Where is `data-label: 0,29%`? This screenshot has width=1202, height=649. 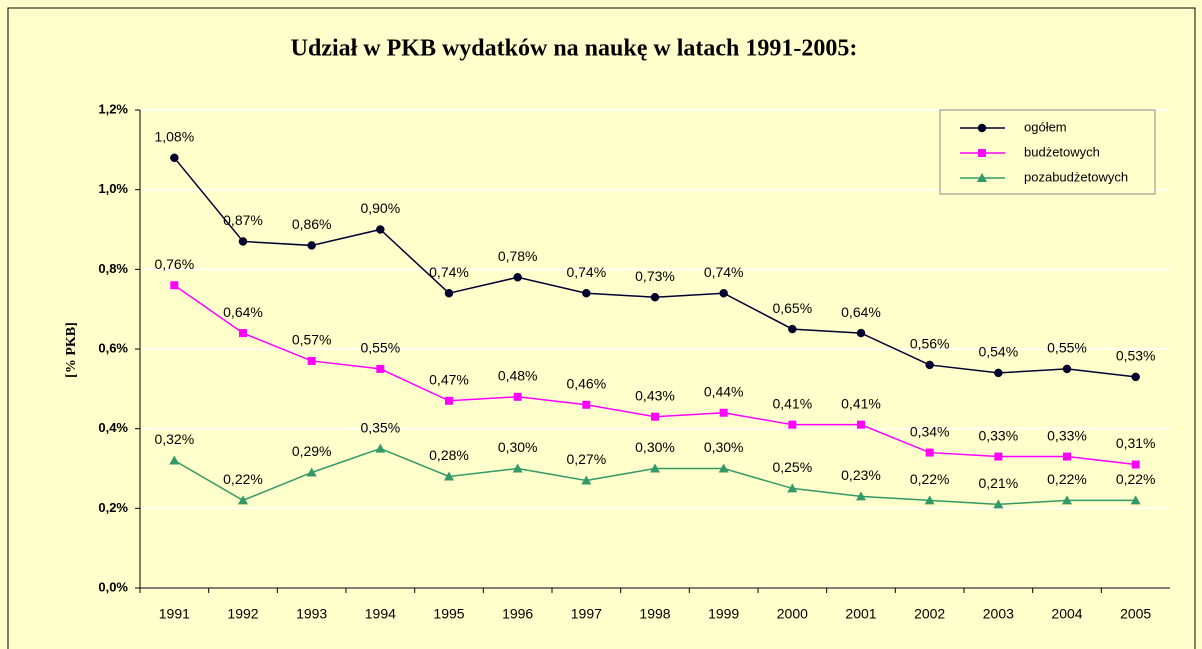
data-label: 0,29% is located at coordinates (312, 451).